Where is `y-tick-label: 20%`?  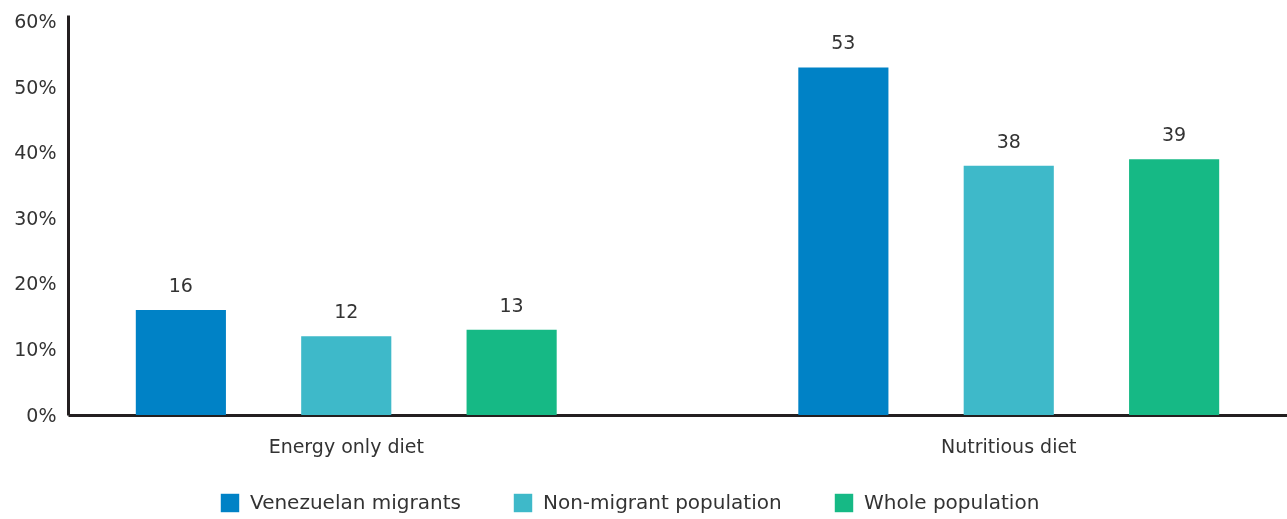
y-tick-label: 20% is located at coordinates (35, 283).